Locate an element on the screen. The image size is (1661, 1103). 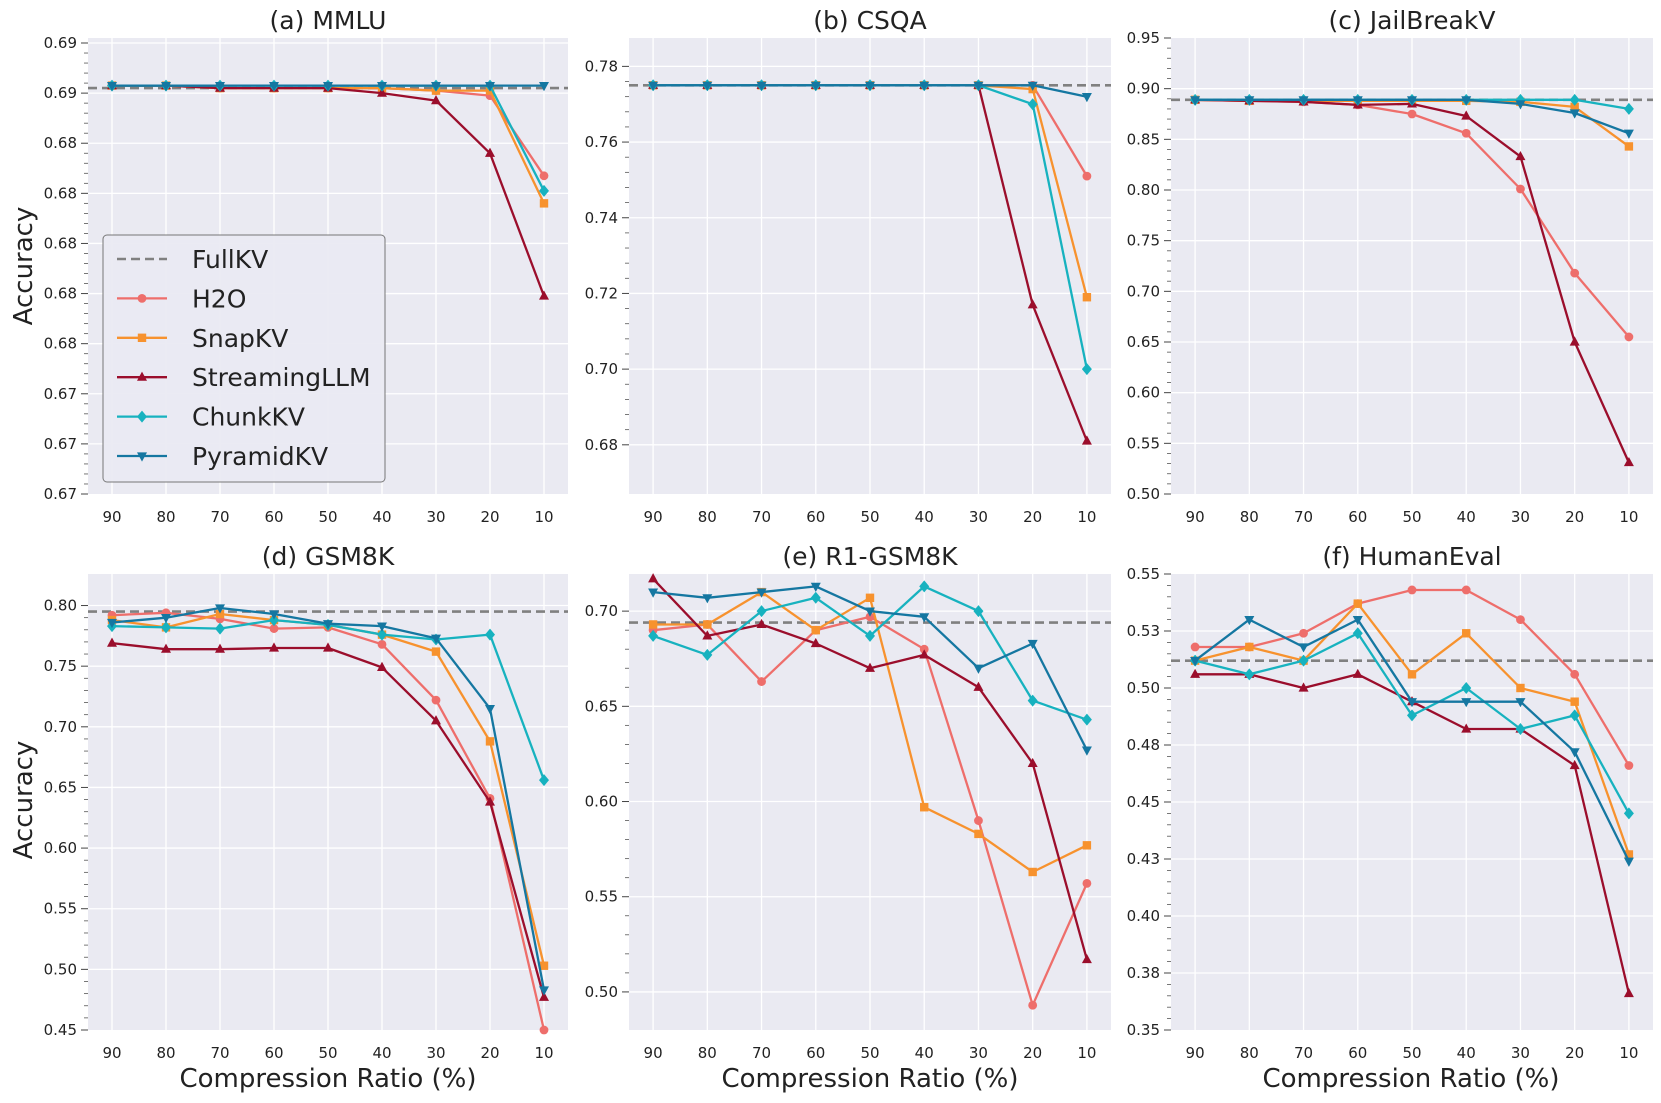
legend-marker is located at coordinates (142, 298).